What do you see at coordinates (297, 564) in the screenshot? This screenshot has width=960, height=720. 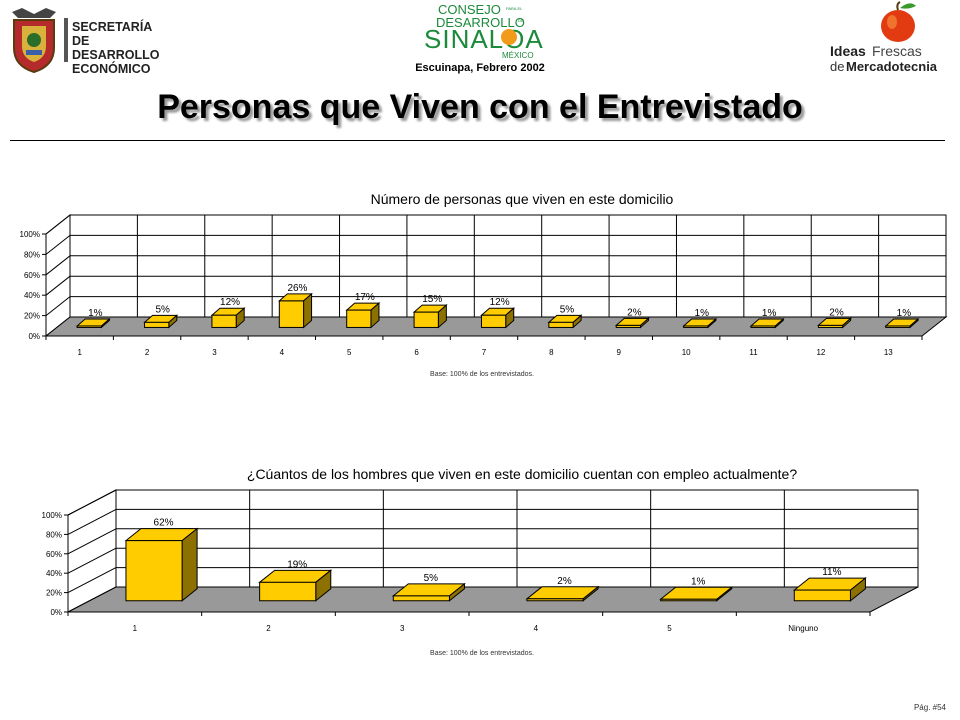 I see `data-label: 19%` at bounding box center [297, 564].